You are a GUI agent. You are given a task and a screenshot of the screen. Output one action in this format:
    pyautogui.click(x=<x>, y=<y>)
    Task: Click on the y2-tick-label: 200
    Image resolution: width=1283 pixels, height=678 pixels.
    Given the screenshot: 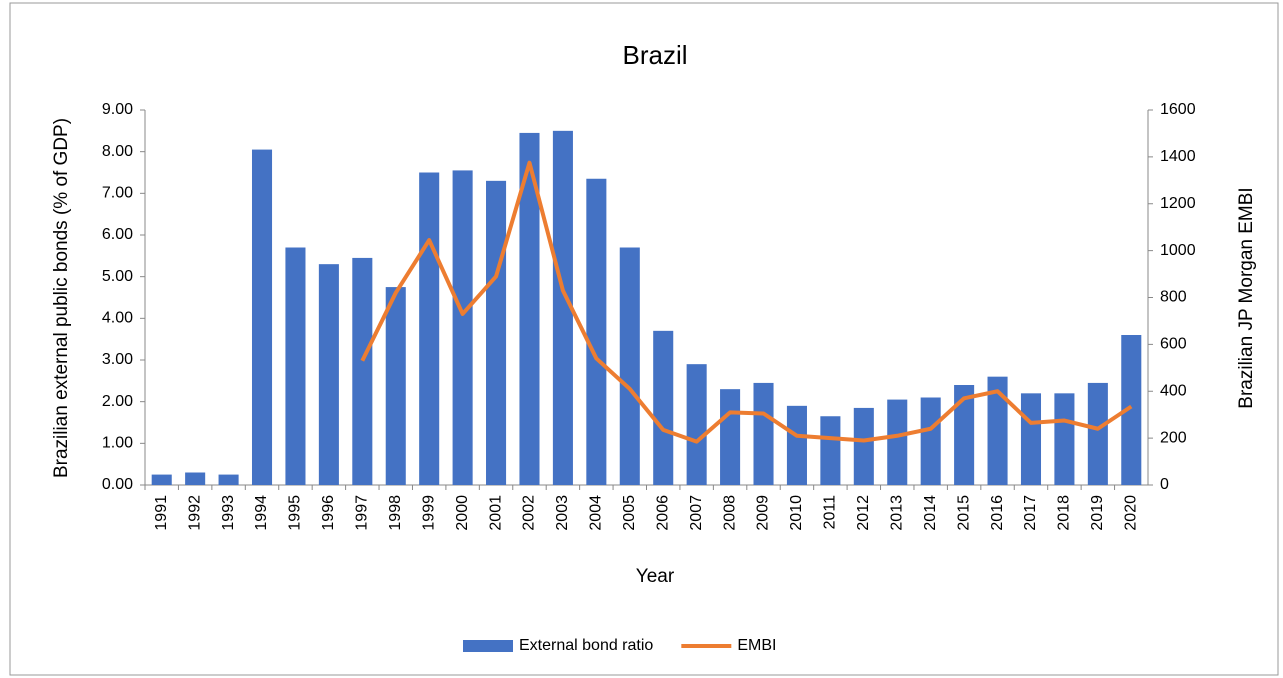 What is the action you would take?
    pyautogui.click(x=1173, y=437)
    